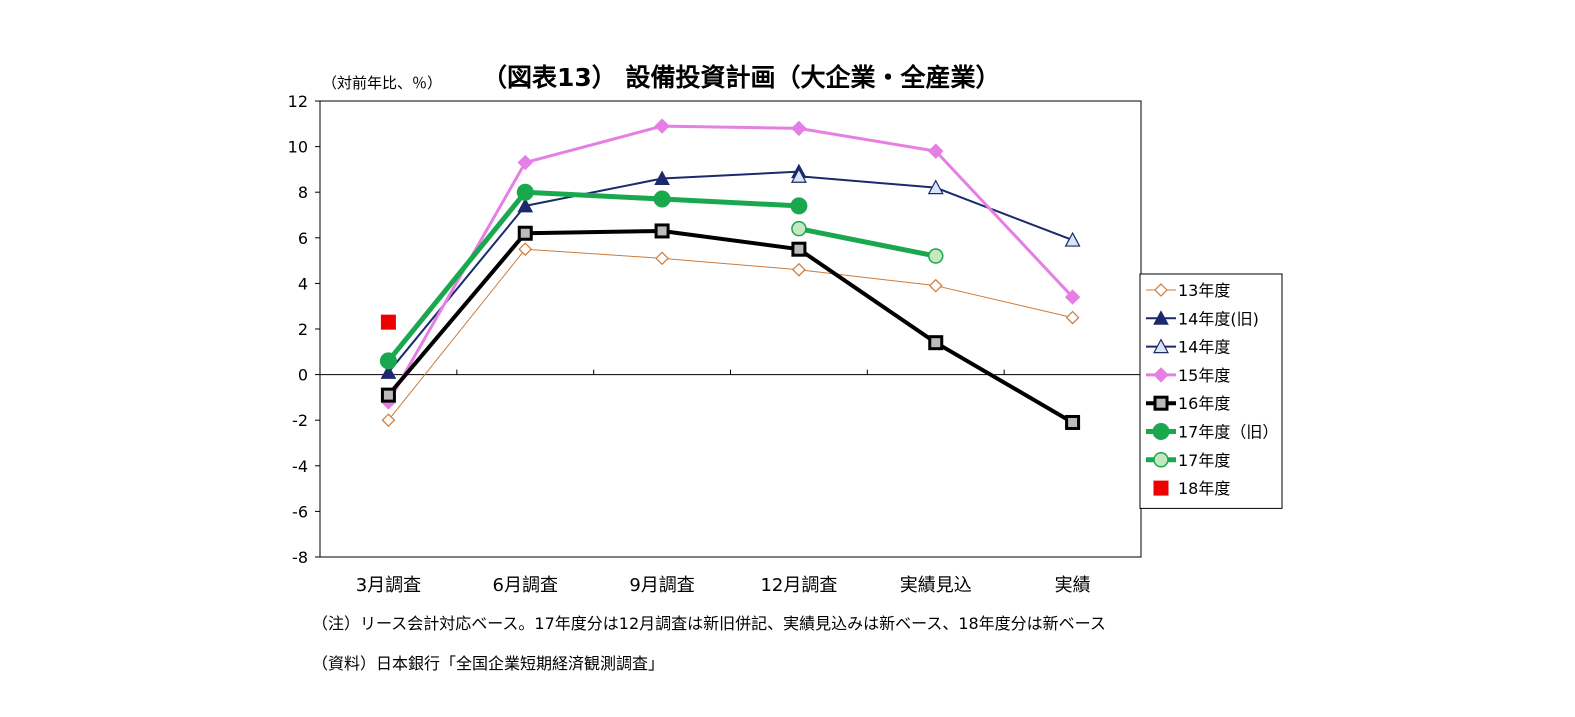  What do you see at coordinates (1073, 585) in the screenshot?
I see `x-category-label: 実績` at bounding box center [1073, 585].